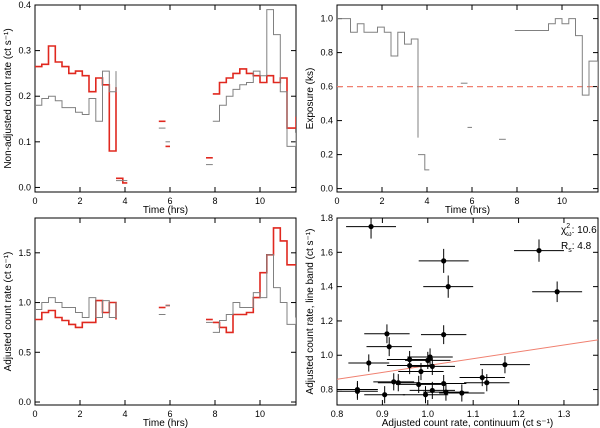  Describe the element at coordinates (382, 414) in the screenshot. I see `x-tick-label: 0.9` at that location.